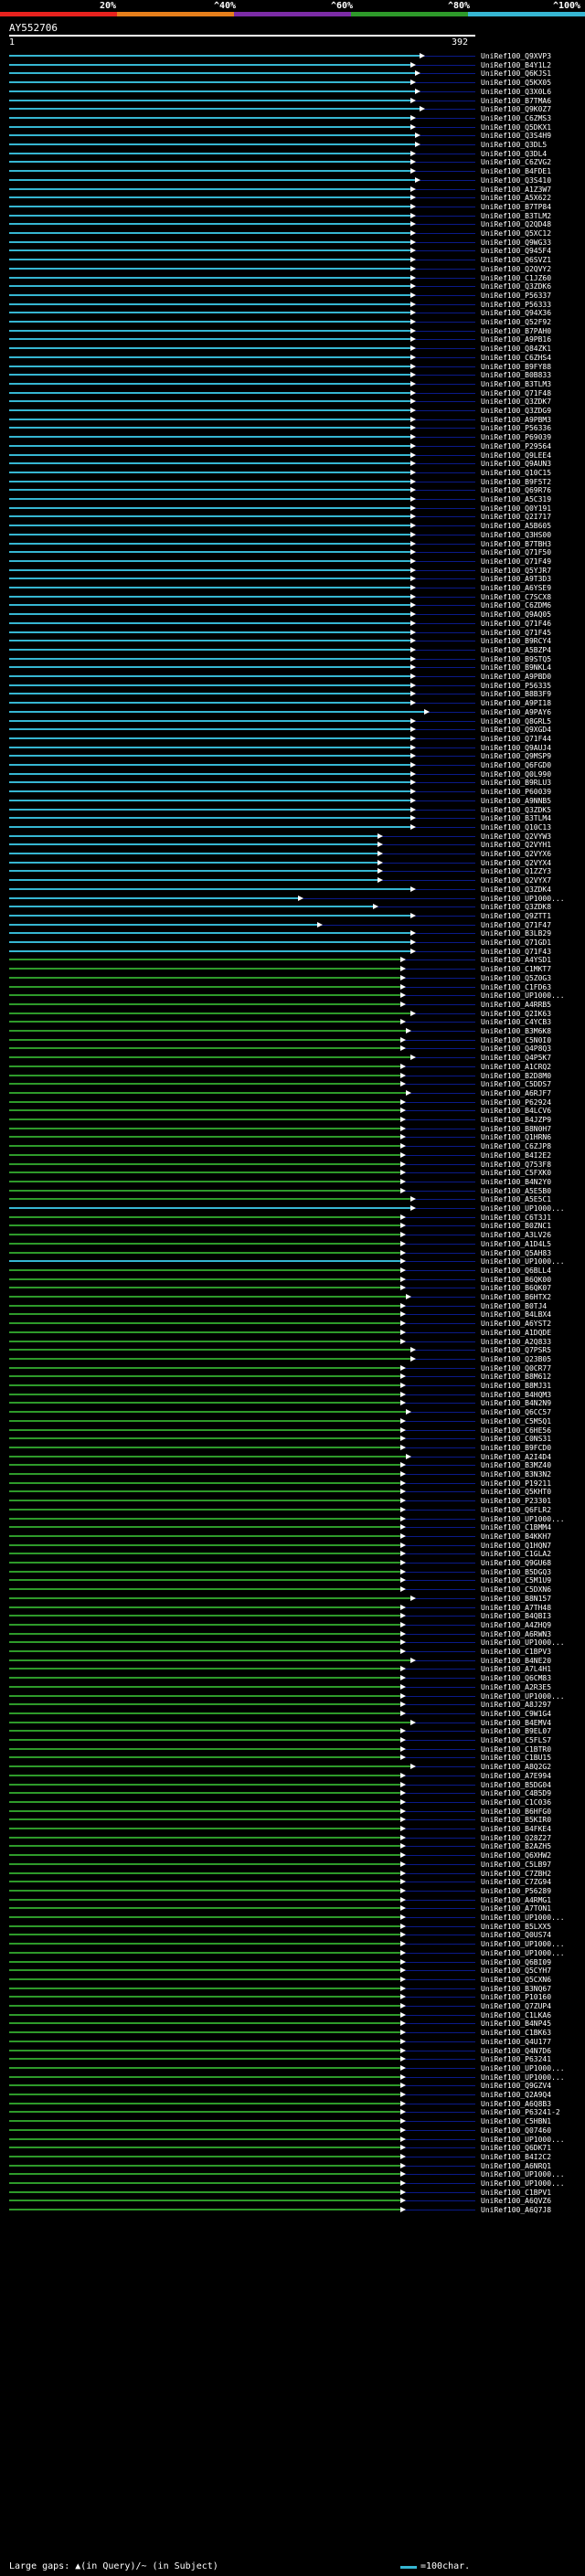  I want to click on hit-label: UniRef100_Q6DK71, so click(516, 2148).